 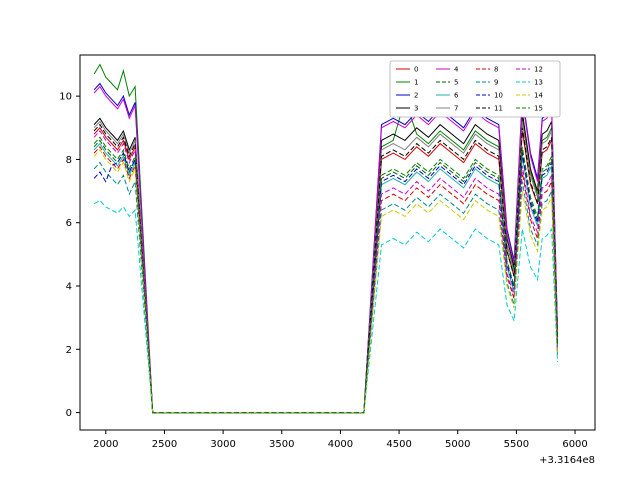 I want to click on legend-label-10: 10, so click(x=498, y=96).